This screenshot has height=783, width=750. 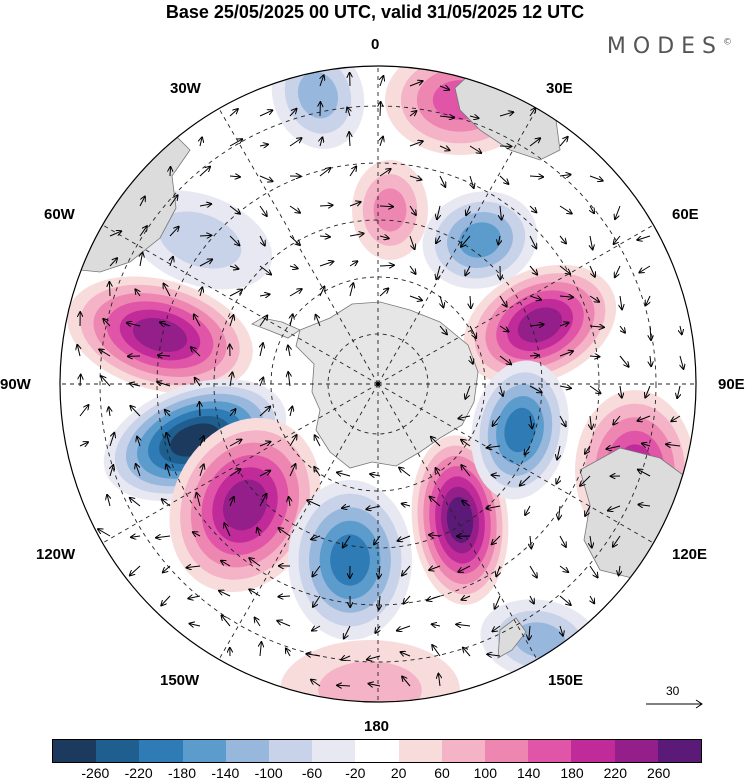 I want to click on lon-label-0: 0, so click(x=375, y=44).